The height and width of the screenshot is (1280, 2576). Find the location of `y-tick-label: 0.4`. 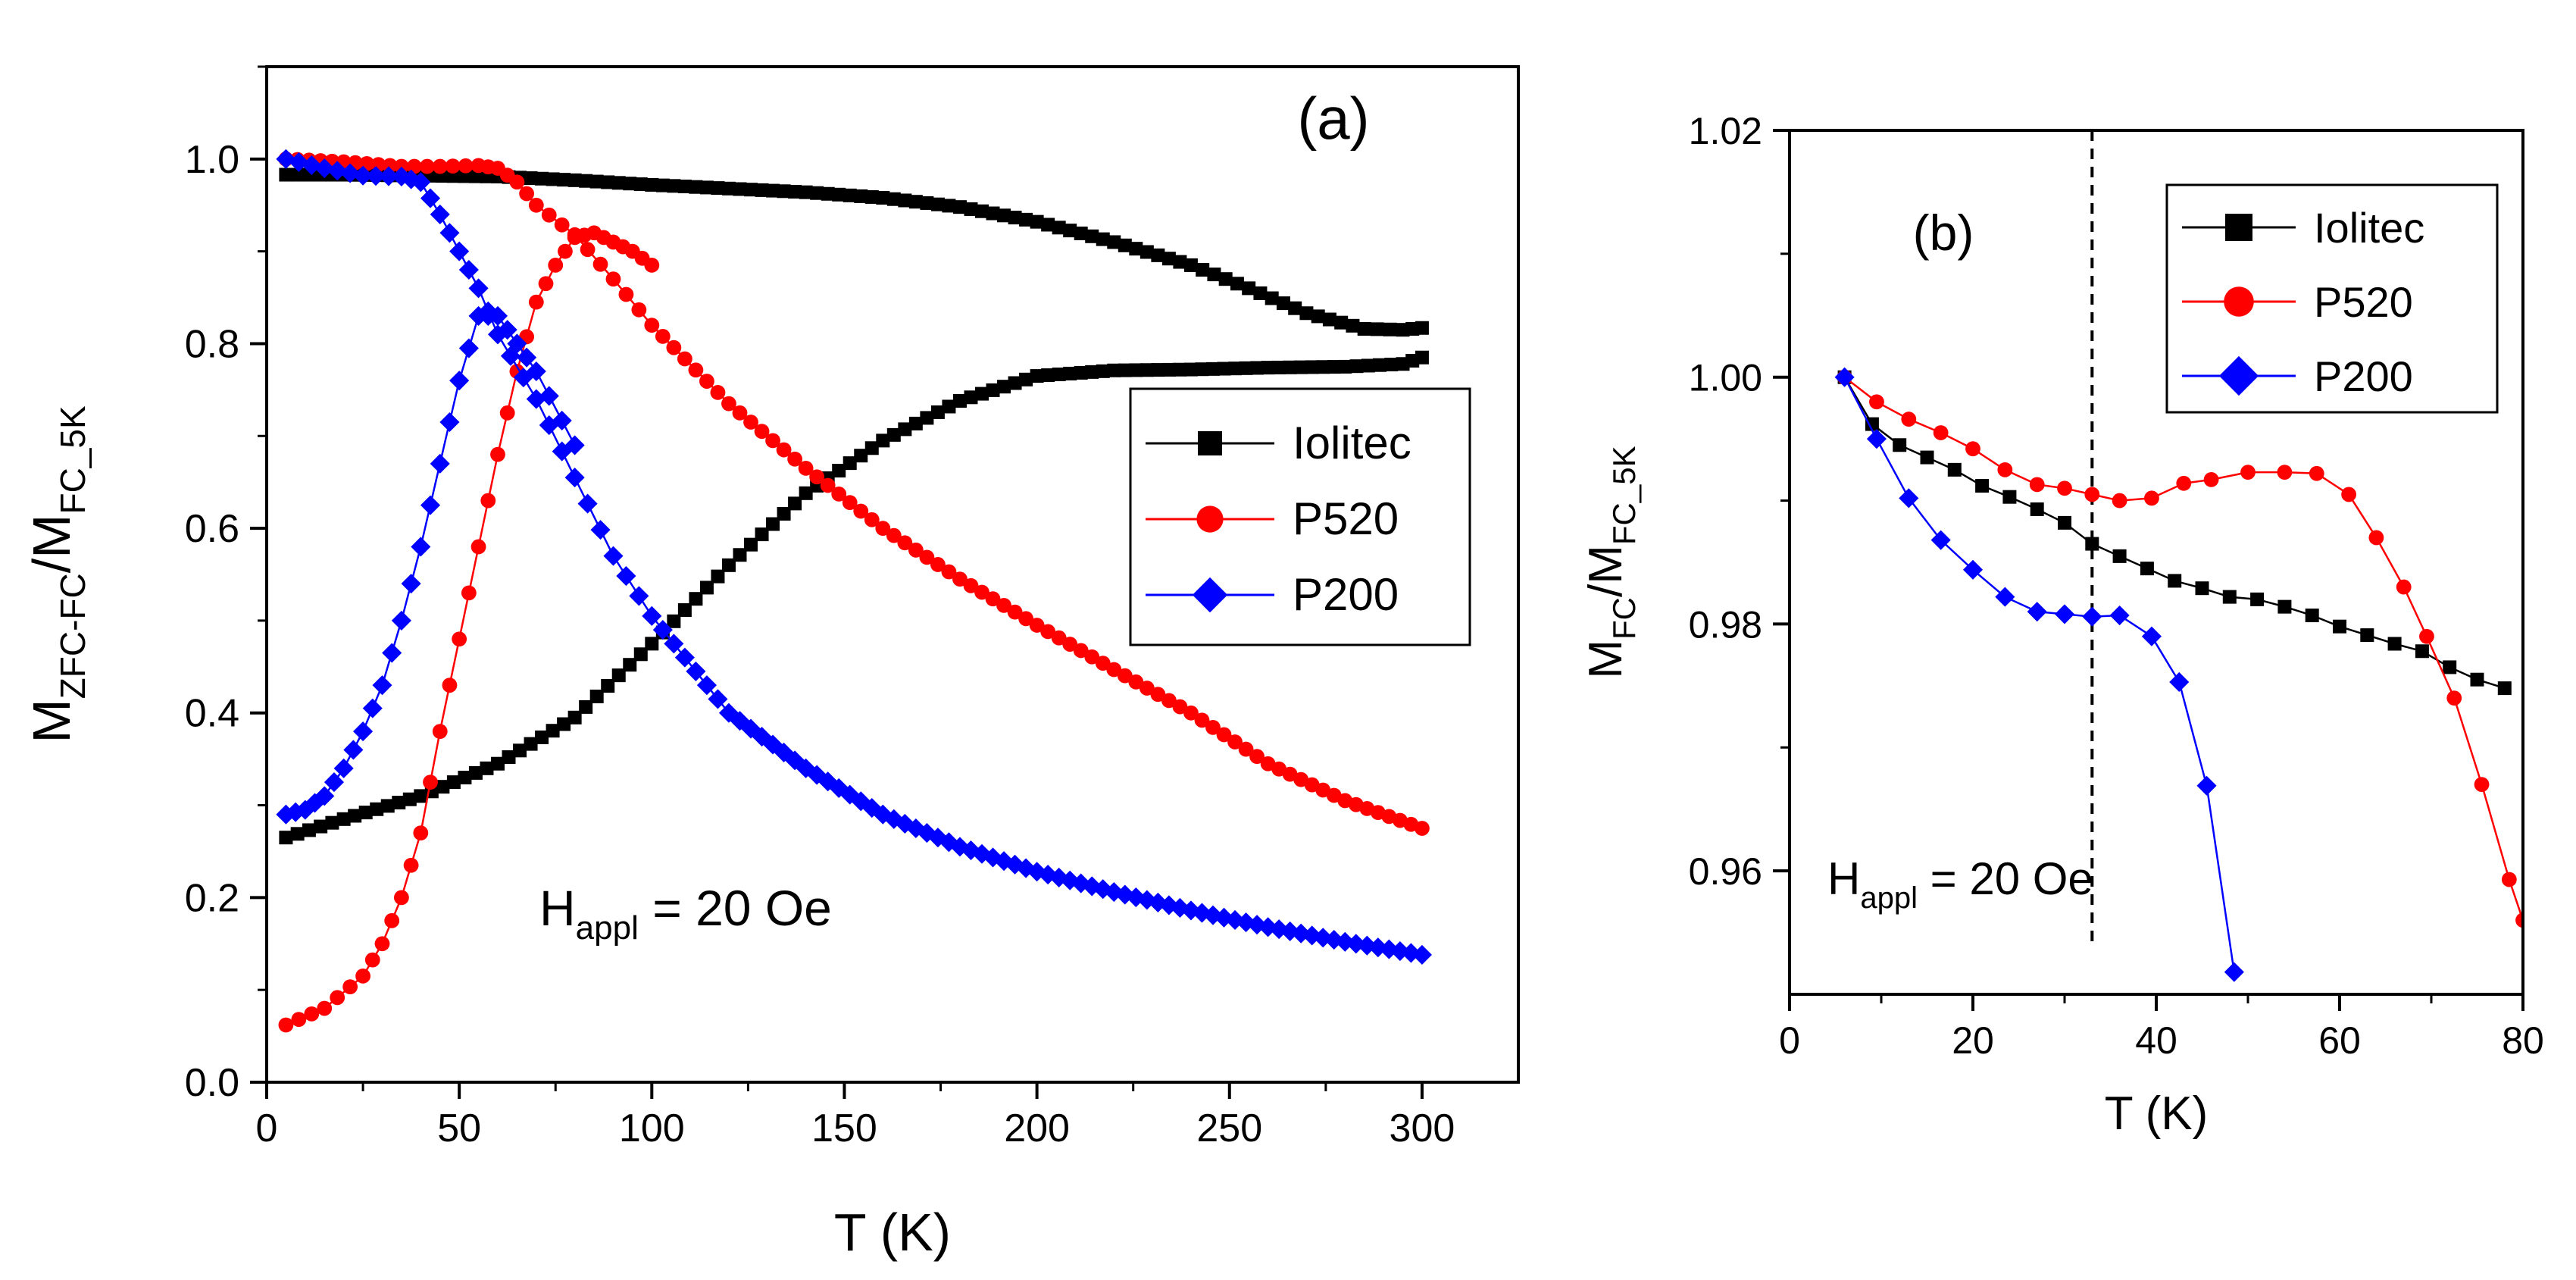

y-tick-label: 0.4 is located at coordinates (212, 714).